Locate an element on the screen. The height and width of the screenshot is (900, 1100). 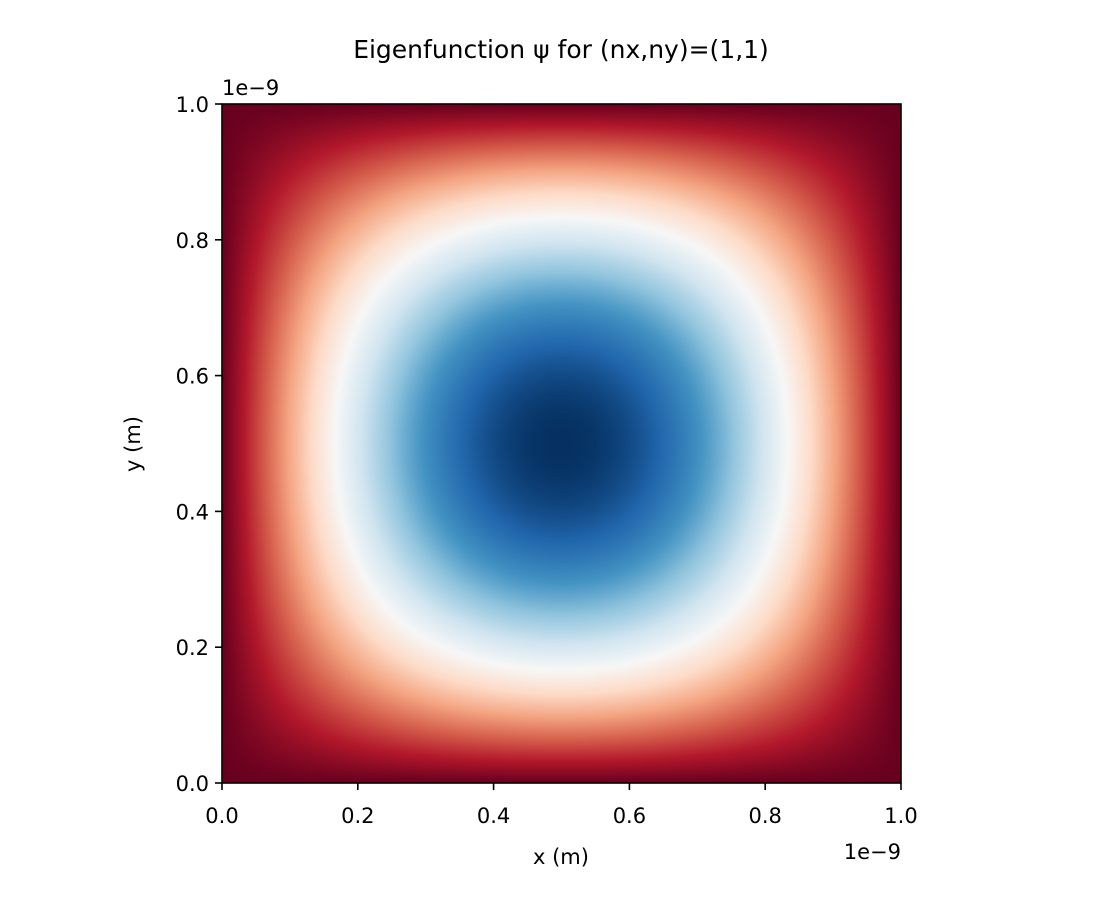
x-axis-label: x (m) is located at coordinates (561, 857).